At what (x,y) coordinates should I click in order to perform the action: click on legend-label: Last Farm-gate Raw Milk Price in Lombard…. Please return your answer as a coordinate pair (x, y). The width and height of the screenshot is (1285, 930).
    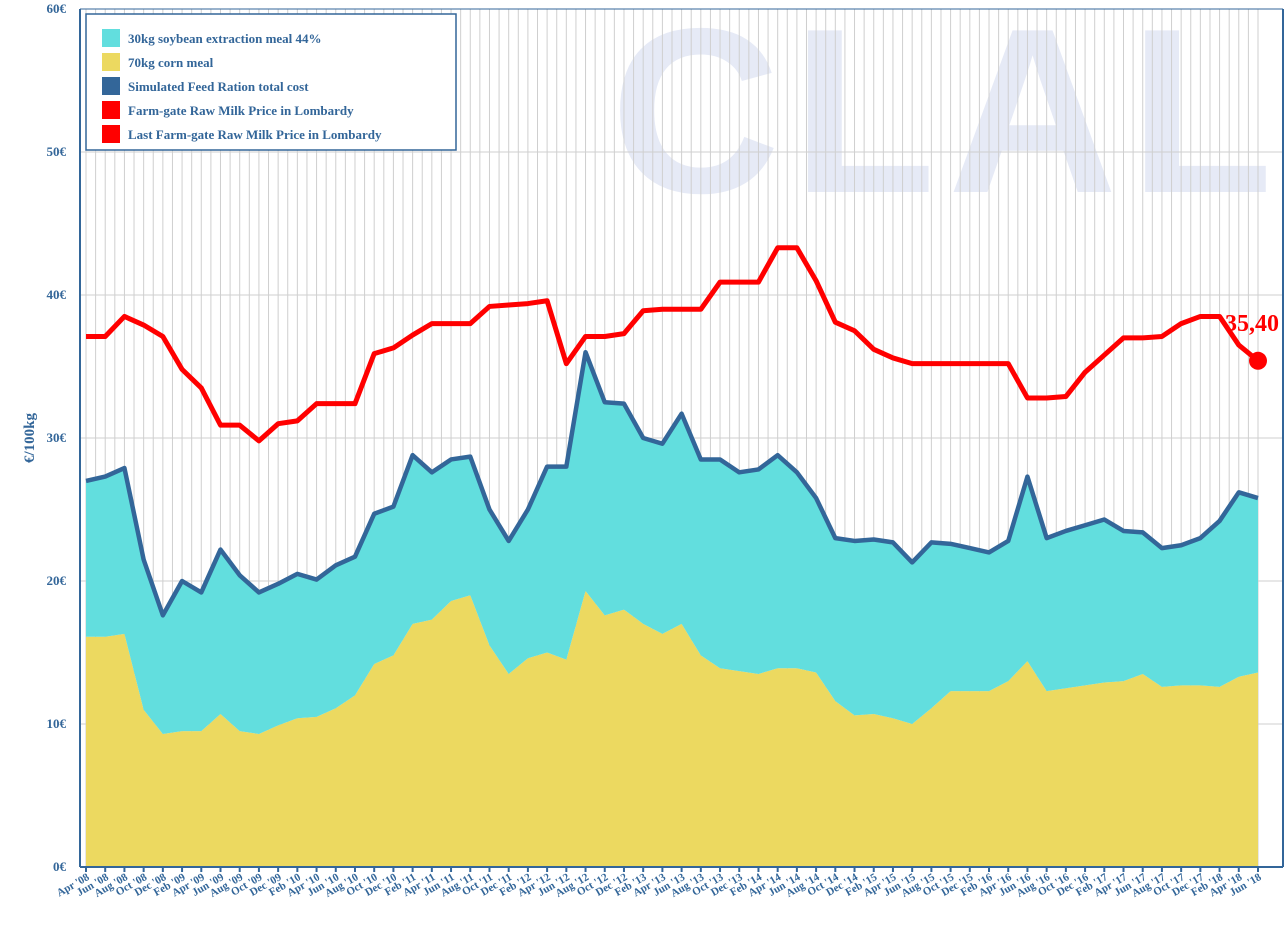
    Looking at the image, I should click on (255, 134).